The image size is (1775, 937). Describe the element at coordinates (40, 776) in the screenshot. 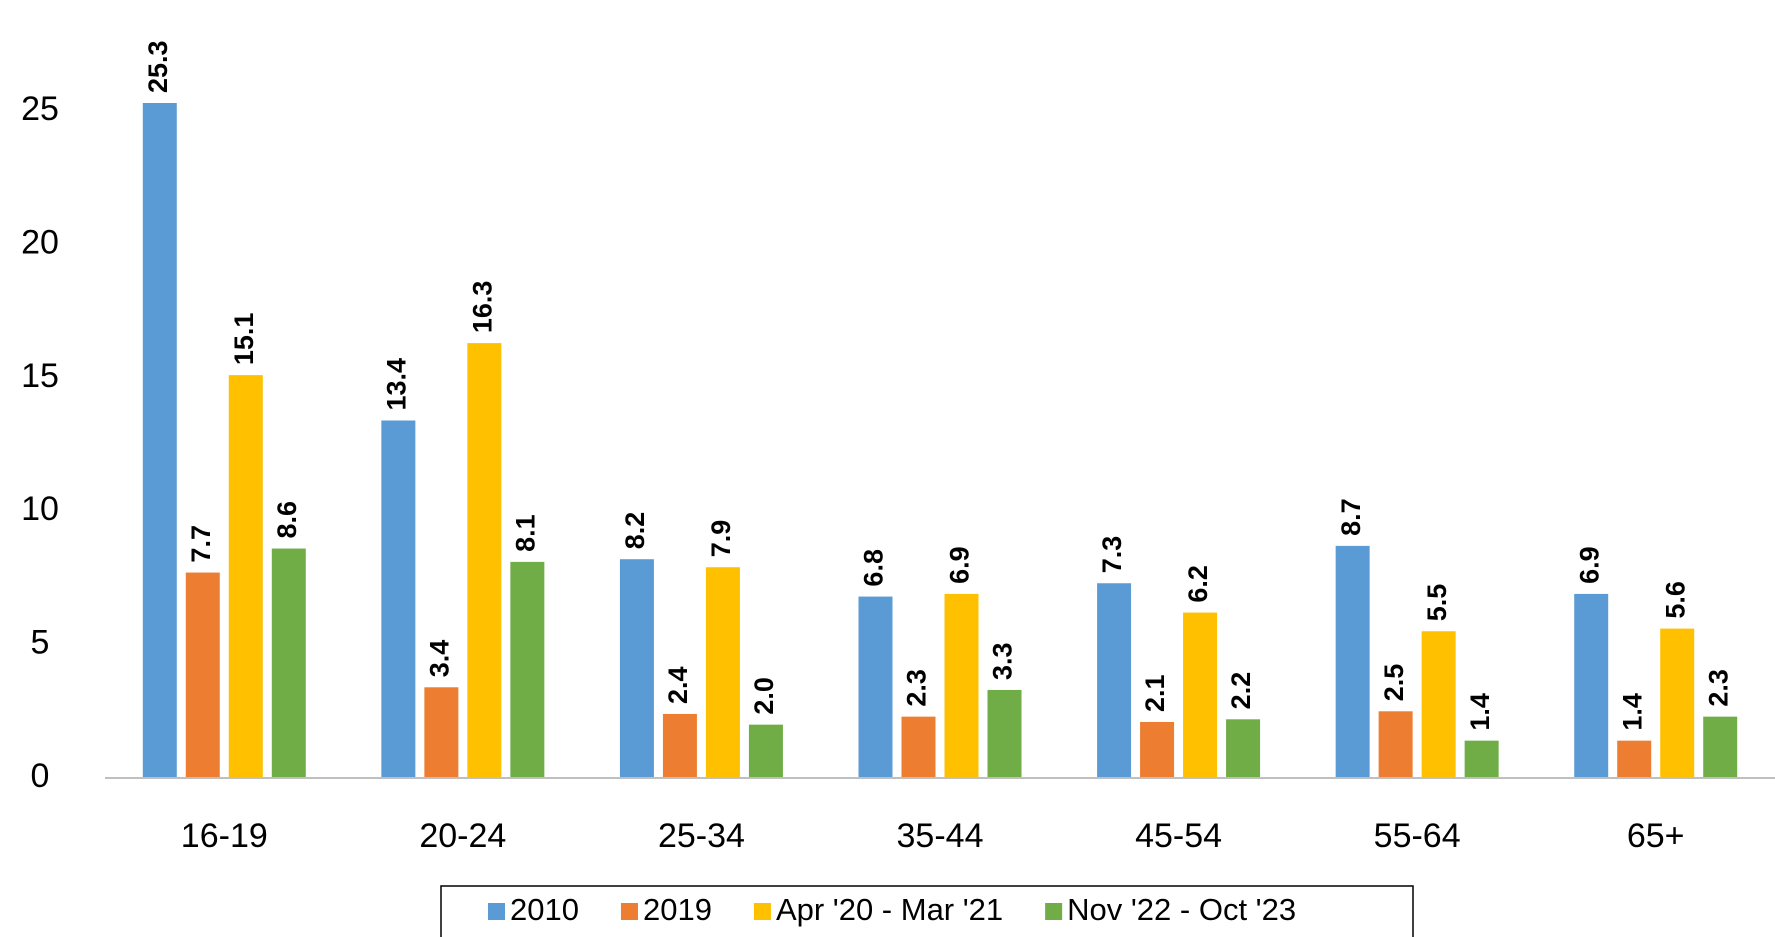

I see `y-tick-label: 0` at that location.